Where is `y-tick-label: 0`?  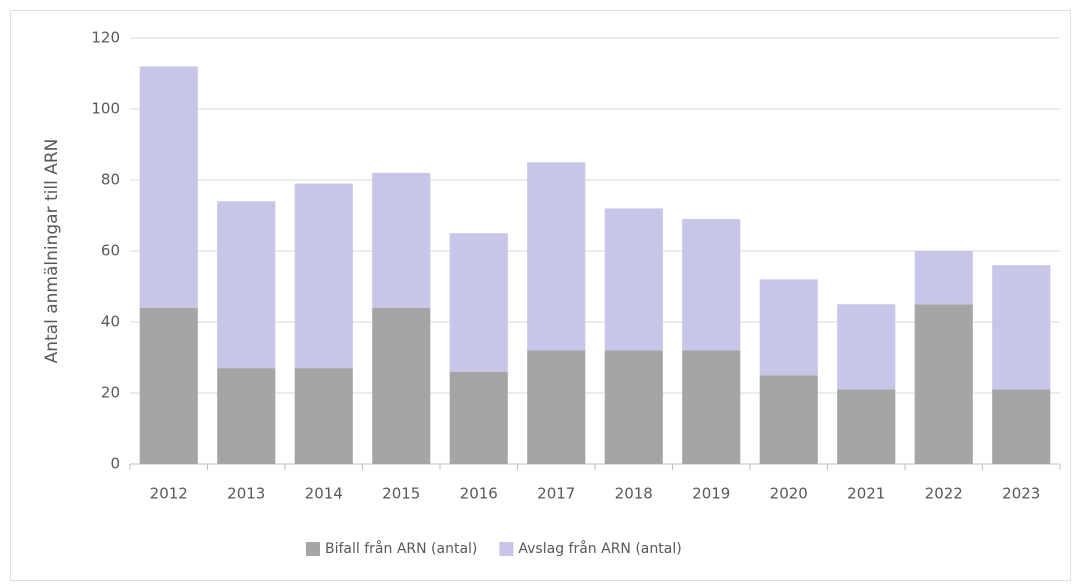 y-tick-label: 0 is located at coordinates (115, 464).